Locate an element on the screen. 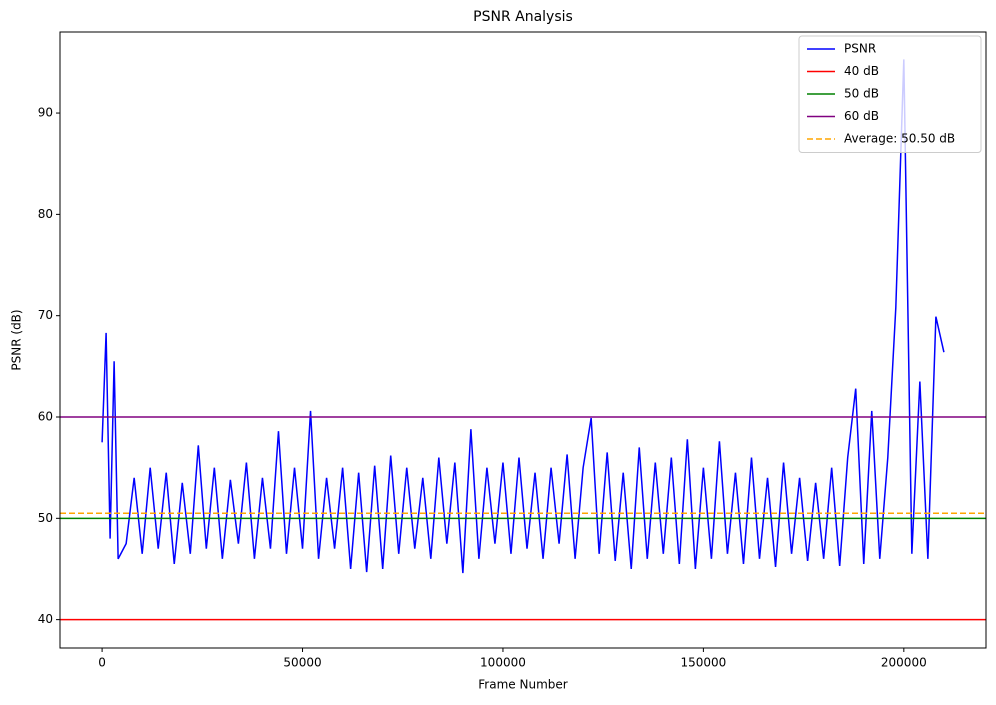 This screenshot has height=705, width=996. x-tick-label: 100000 is located at coordinates (503, 663).